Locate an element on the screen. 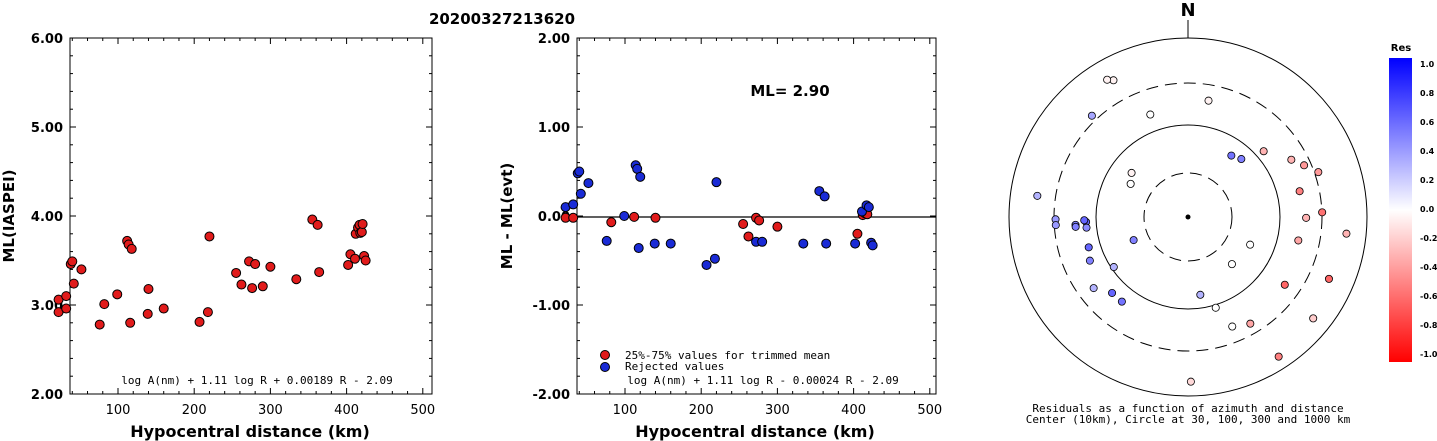 The width and height of the screenshot is (1437, 441). middle-y-axis-label: ML - ML(evt) is located at coordinates (507, 216).